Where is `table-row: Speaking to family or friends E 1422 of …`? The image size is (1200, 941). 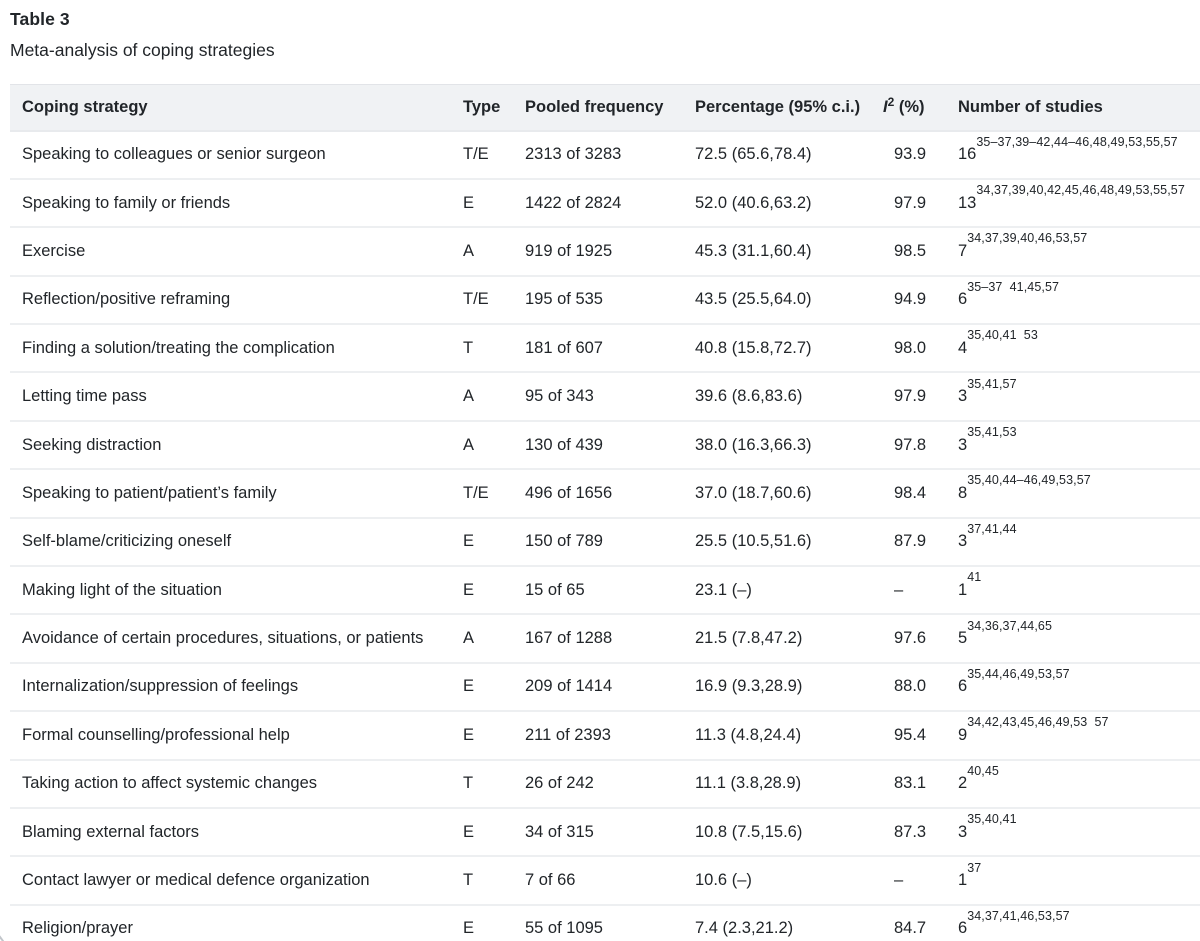
table-row: Speaking to family or friends E 1422 of … is located at coordinates (605, 203).